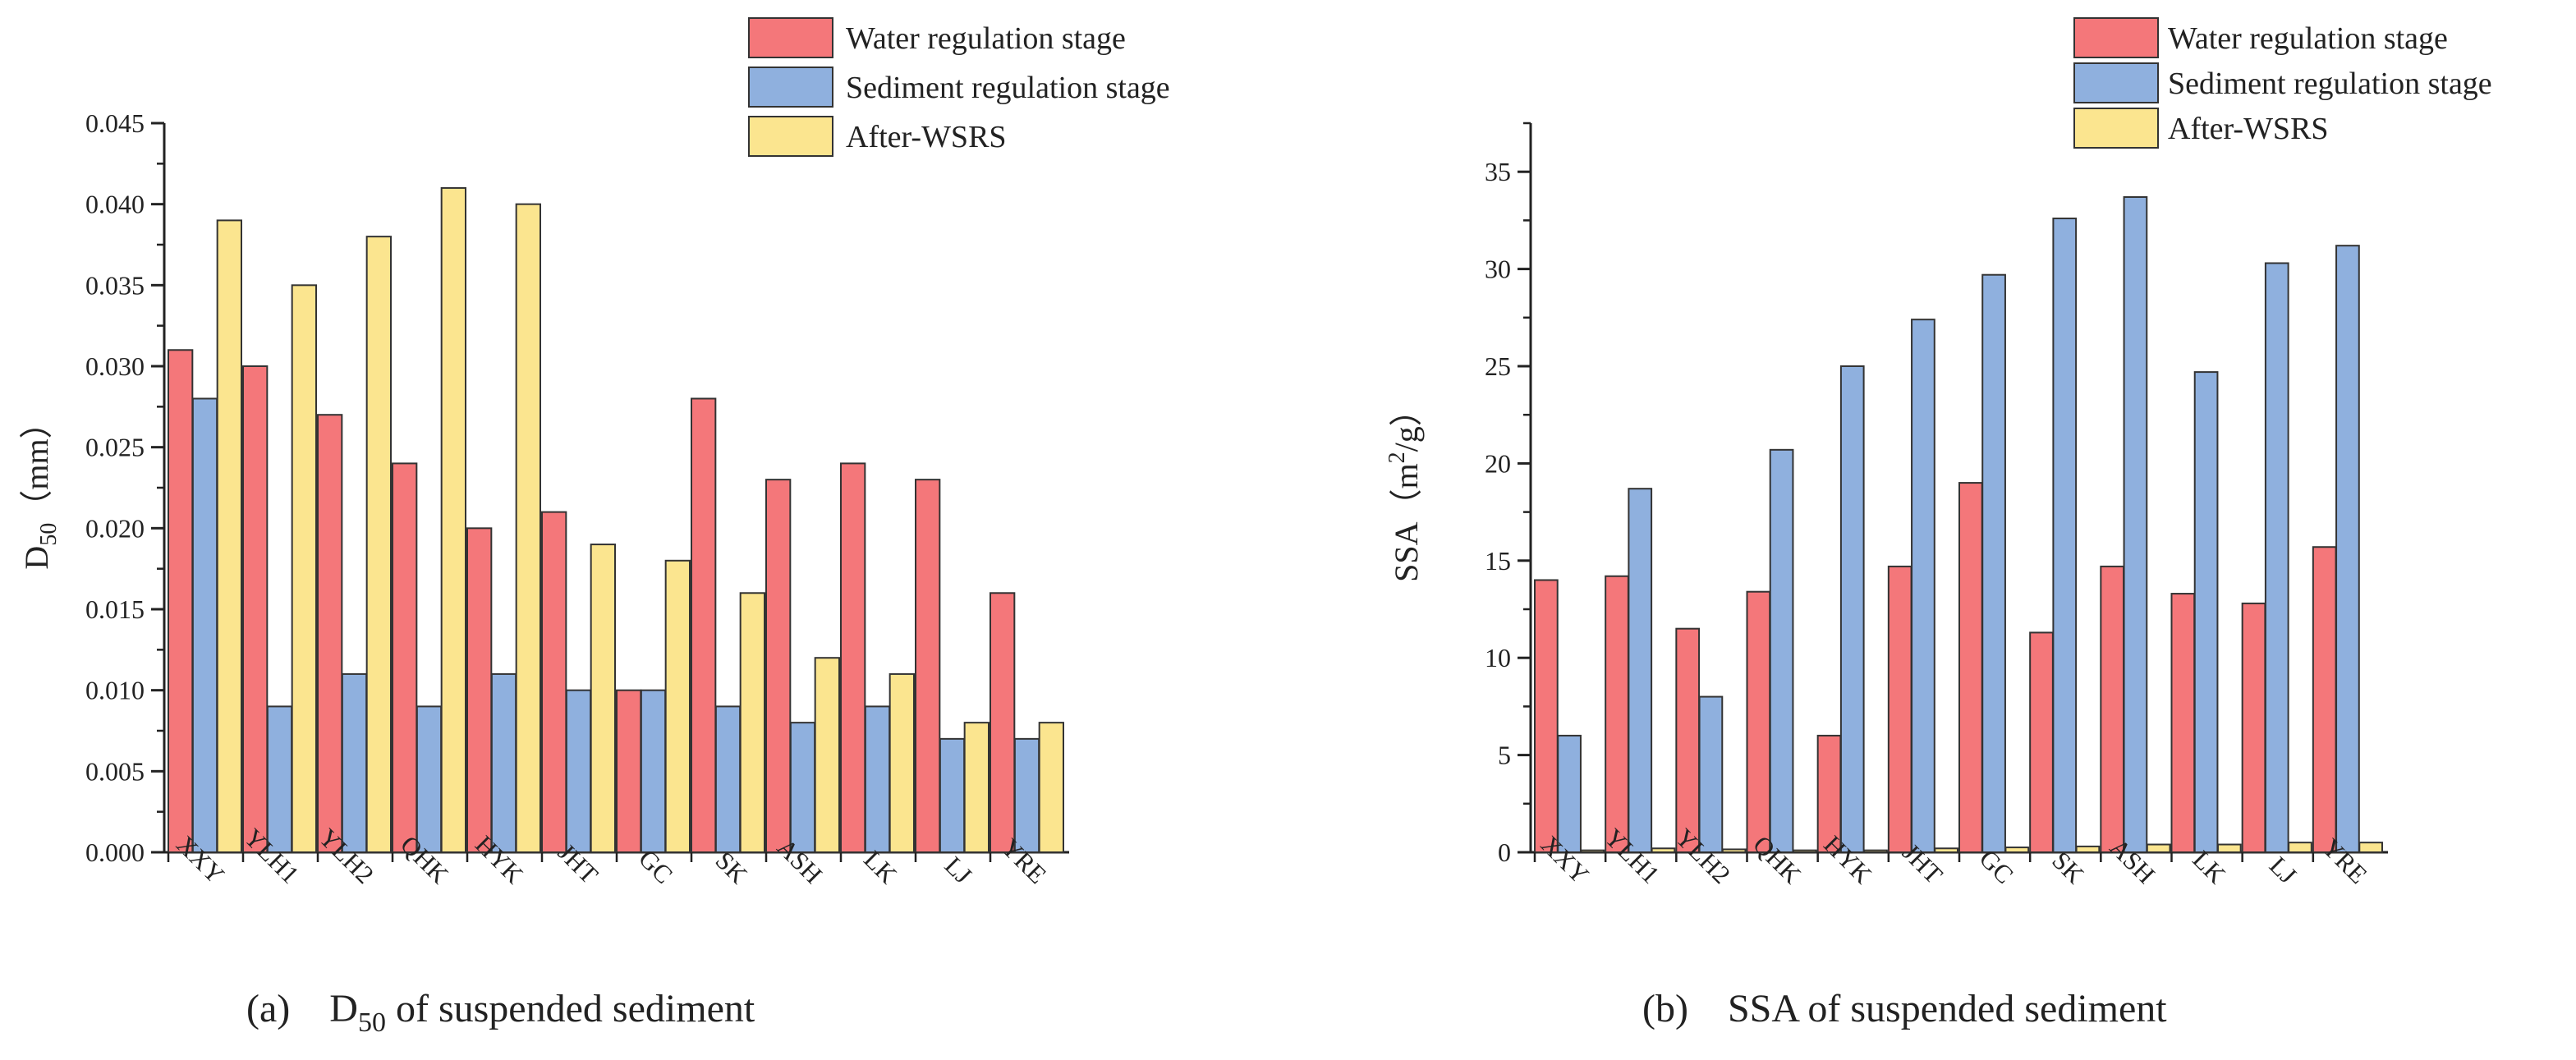 The image size is (2576, 1060). Describe the element at coordinates (36, 464) in the screenshot. I see `y-axis-title-unit: （mm）` at that location.